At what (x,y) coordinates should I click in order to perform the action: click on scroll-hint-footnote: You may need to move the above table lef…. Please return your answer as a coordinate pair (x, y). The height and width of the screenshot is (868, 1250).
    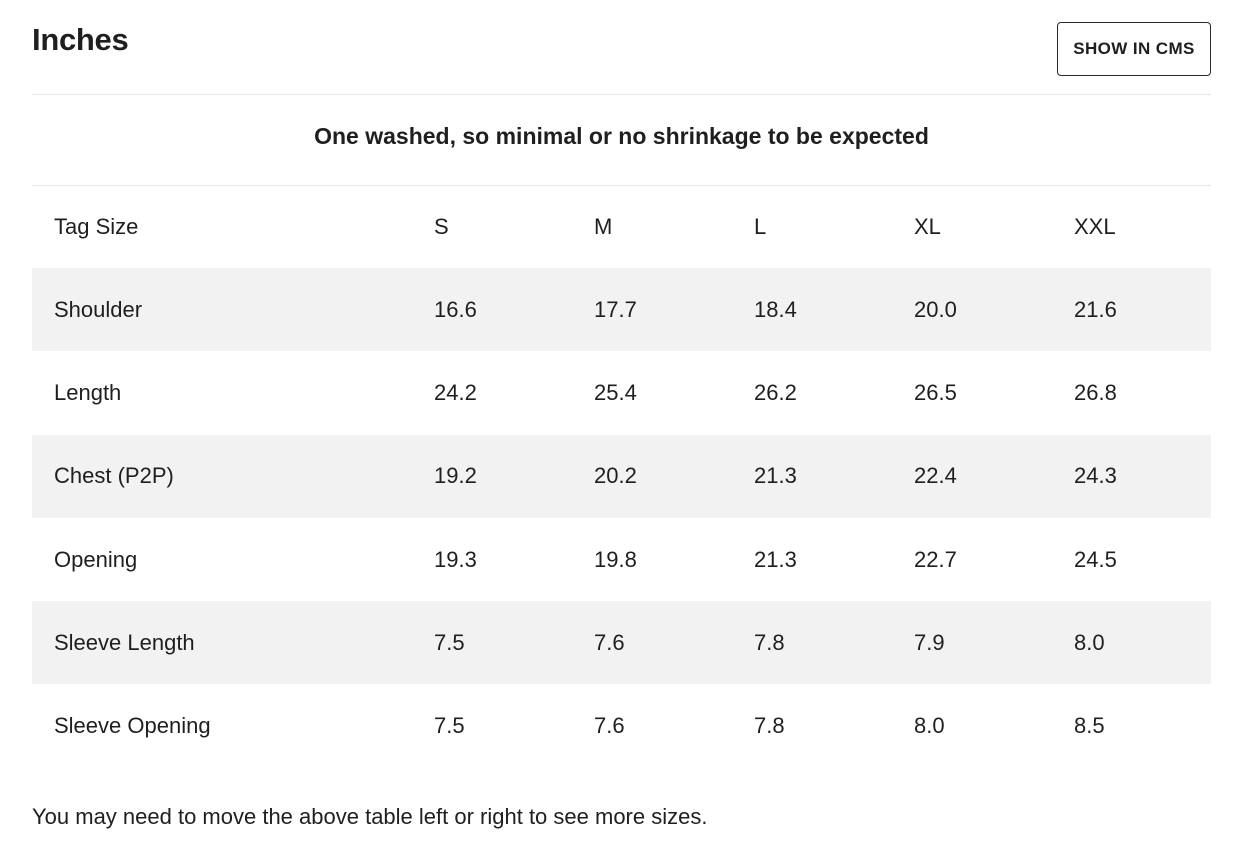
    Looking at the image, I should click on (370, 816).